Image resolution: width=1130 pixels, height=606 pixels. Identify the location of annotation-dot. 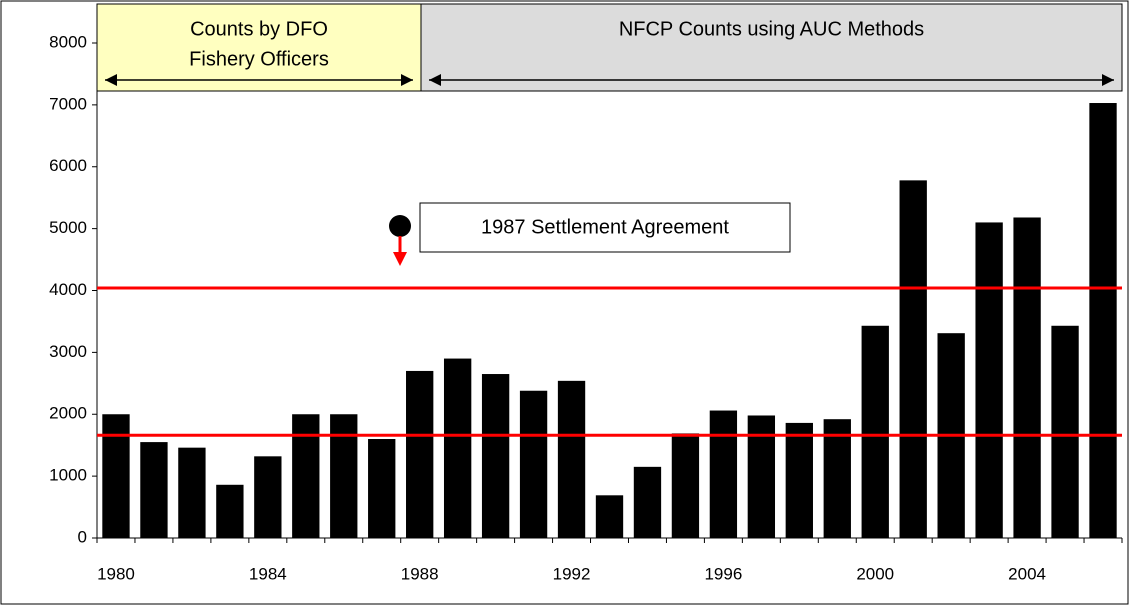
(400, 226).